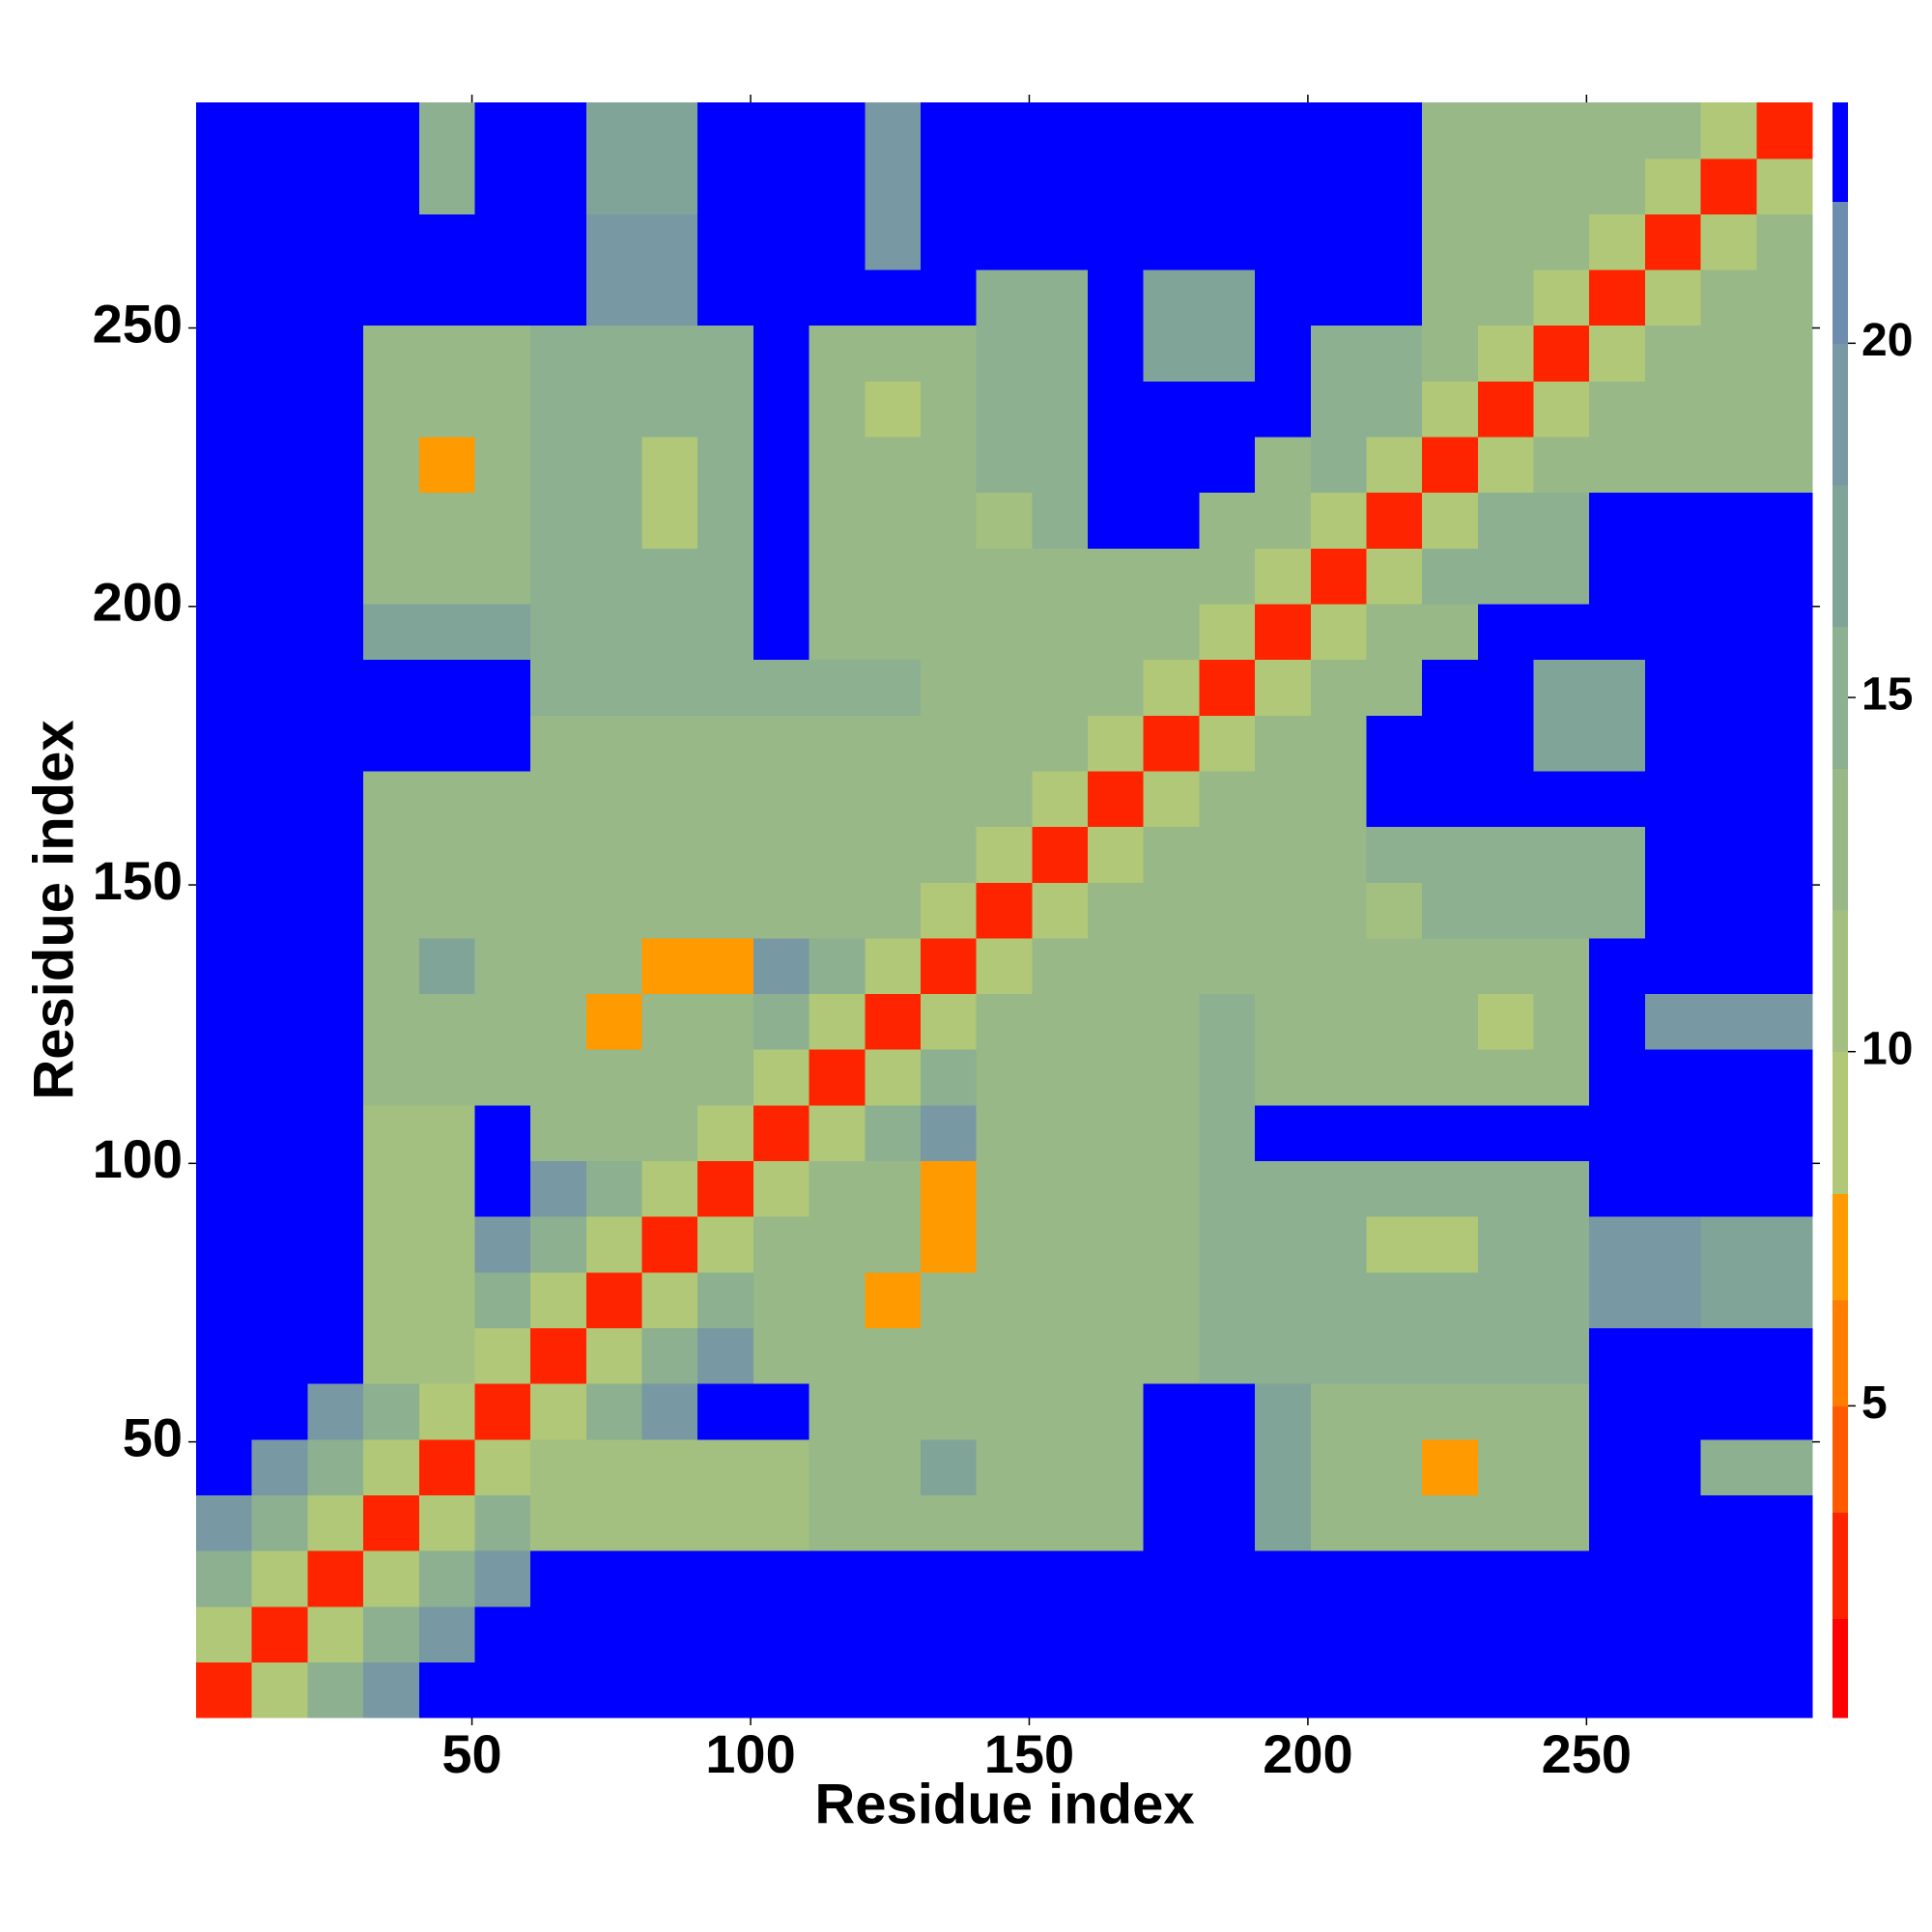 This screenshot has height=1932, width=1932. Describe the element at coordinates (1840, 1246) in the screenshot. I see `colorbar-segment` at that location.